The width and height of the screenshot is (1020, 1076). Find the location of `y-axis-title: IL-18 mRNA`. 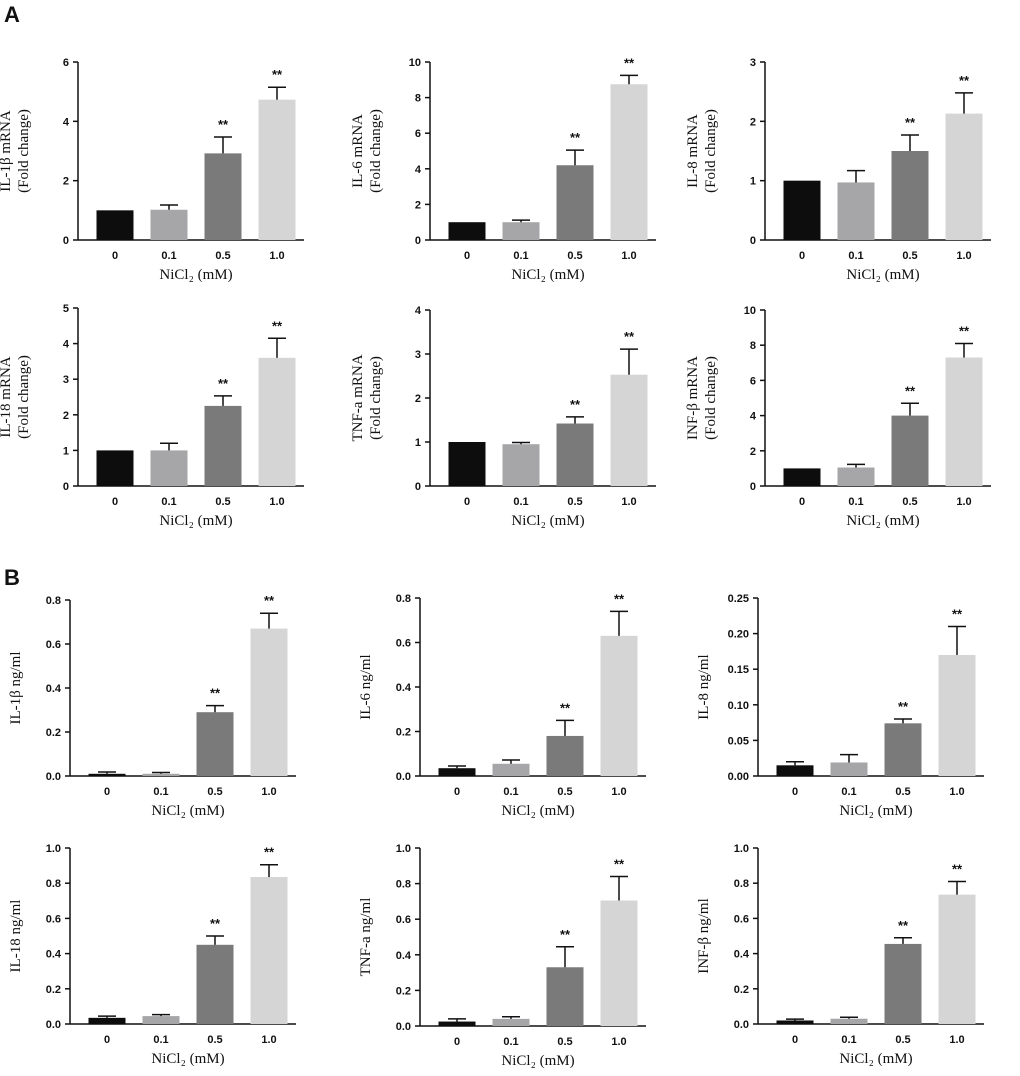

y-axis-title: IL-18 mRNA is located at coordinates (7, 396).